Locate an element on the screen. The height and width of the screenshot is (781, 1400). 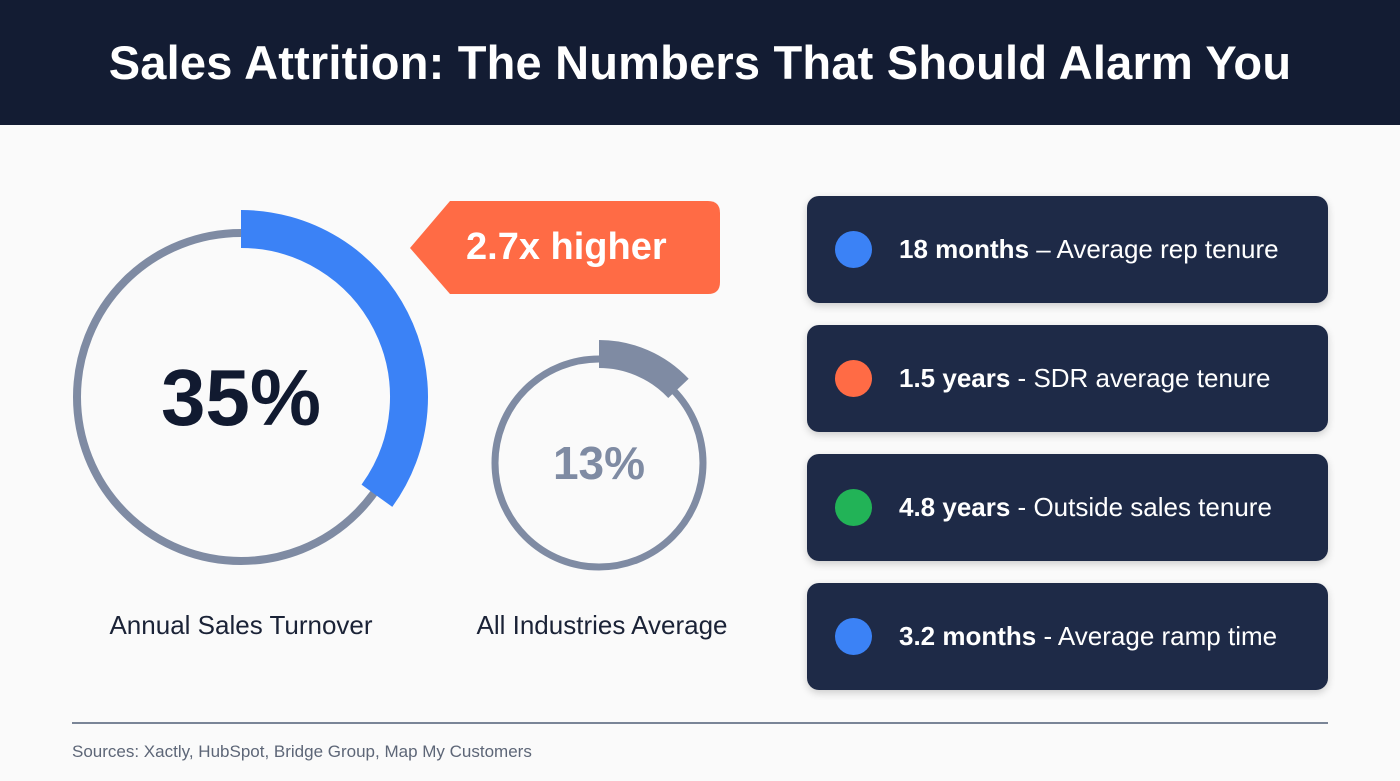
callout-text: 2.7x higher is located at coordinates (566, 247).